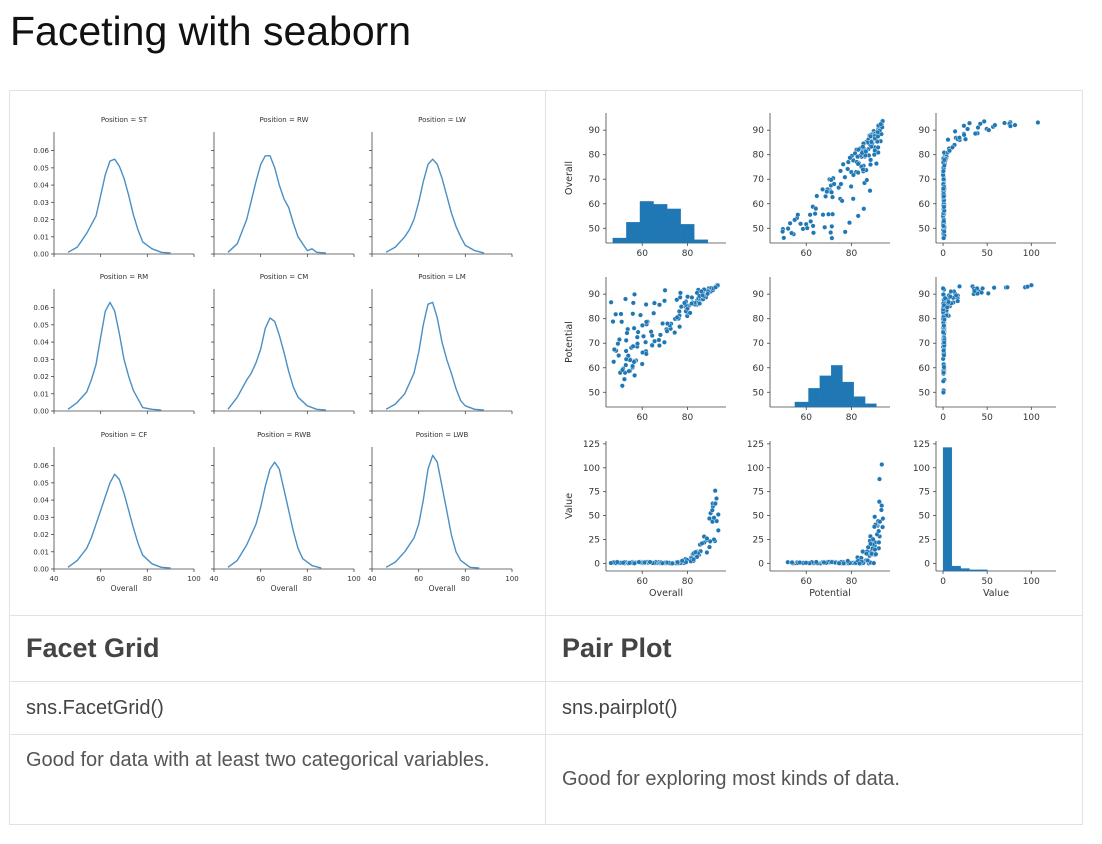 The width and height of the screenshot is (1102, 844). Describe the element at coordinates (731, 779) in the screenshot. I see `pair-plot-description: Good for exploring most kinds of data.` at that location.